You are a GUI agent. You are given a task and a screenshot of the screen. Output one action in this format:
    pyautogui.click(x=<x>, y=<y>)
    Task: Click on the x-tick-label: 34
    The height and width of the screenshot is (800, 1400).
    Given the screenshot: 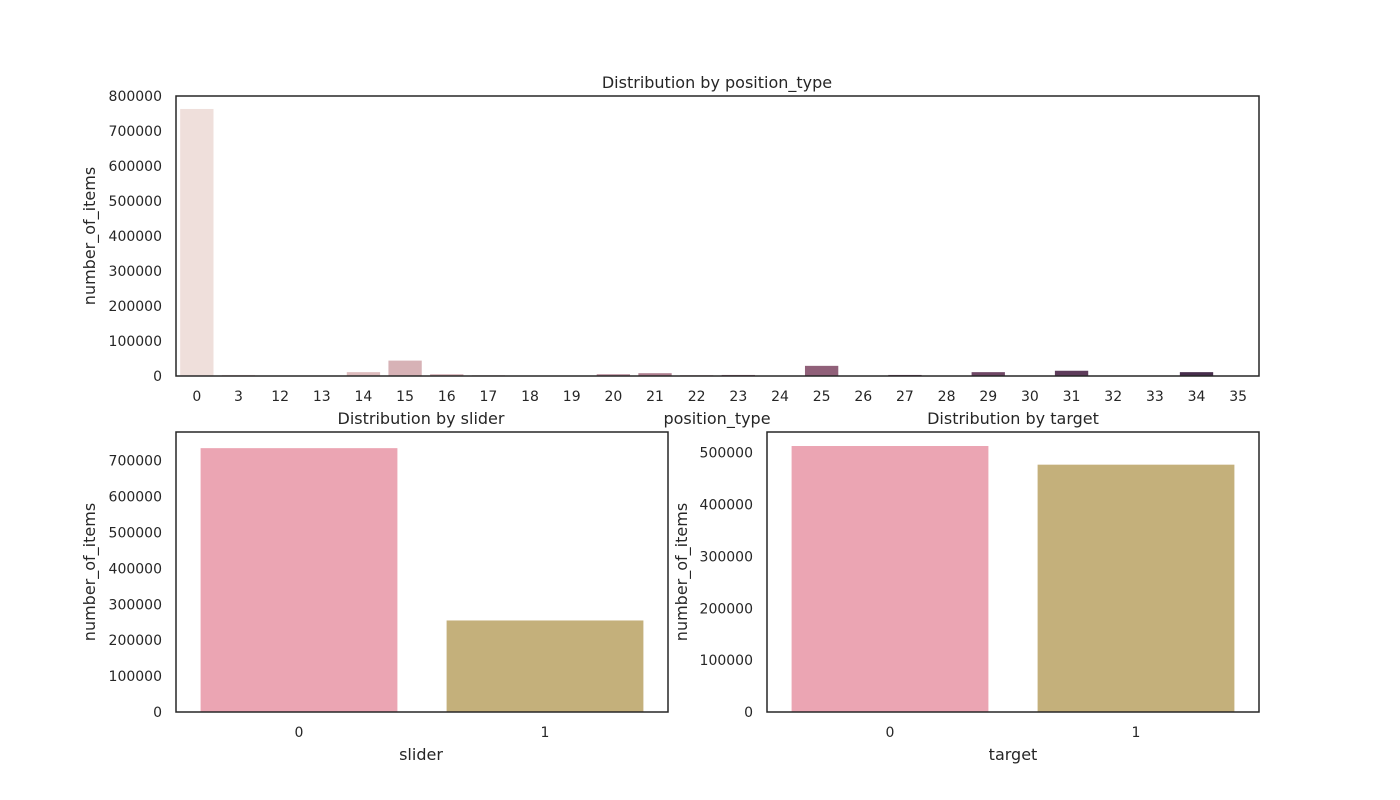 What is the action you would take?
    pyautogui.click(x=1197, y=397)
    